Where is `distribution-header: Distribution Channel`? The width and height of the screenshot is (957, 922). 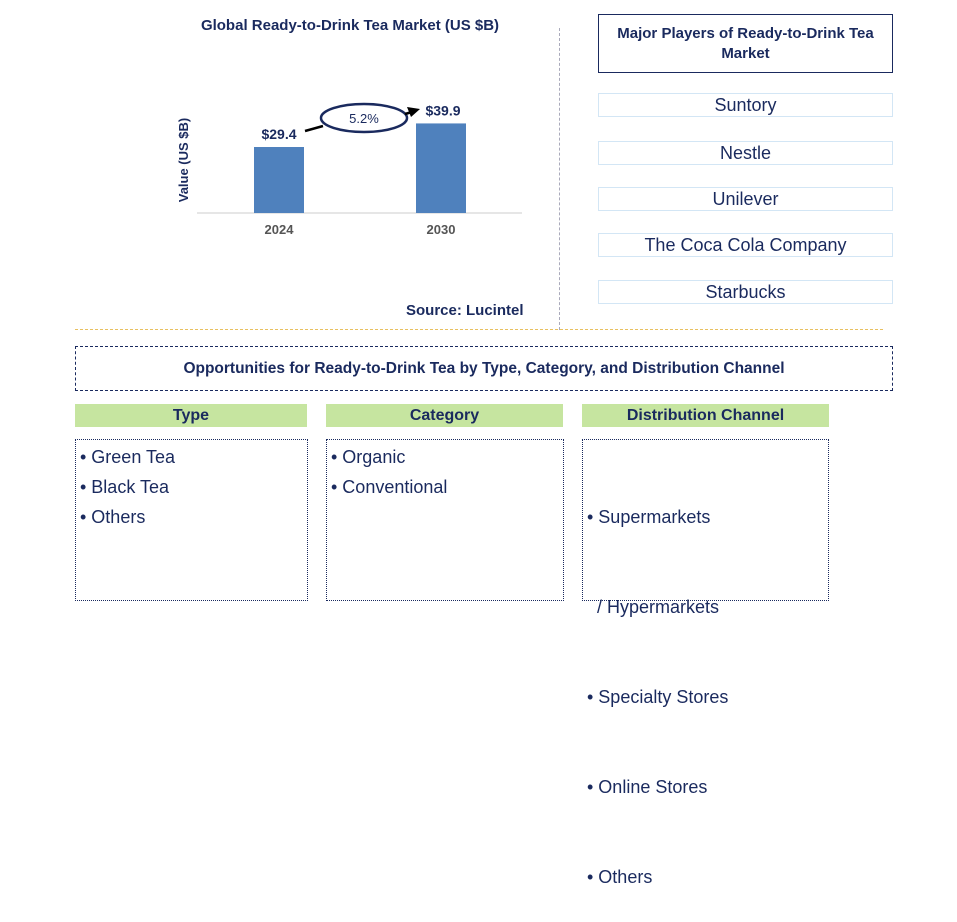
distribution-header: Distribution Channel is located at coordinates (705, 415).